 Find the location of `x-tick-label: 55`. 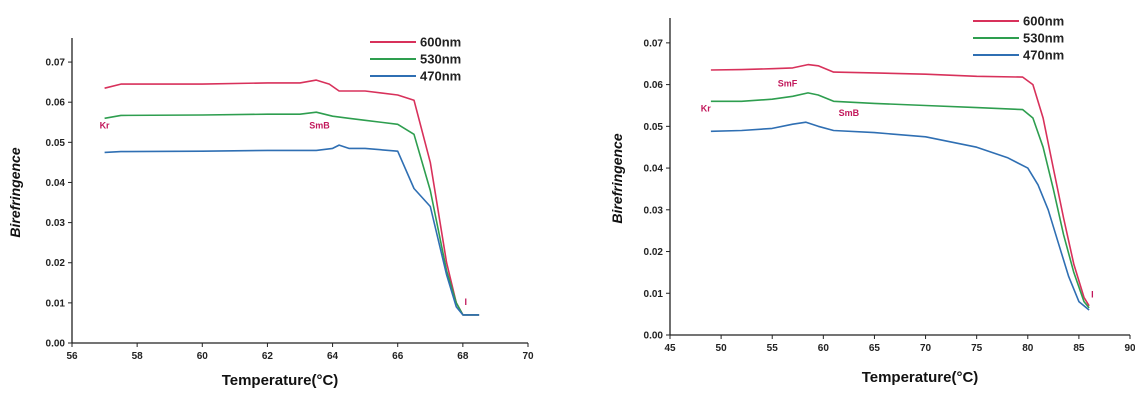

x-tick-label: 55 is located at coordinates (773, 348).